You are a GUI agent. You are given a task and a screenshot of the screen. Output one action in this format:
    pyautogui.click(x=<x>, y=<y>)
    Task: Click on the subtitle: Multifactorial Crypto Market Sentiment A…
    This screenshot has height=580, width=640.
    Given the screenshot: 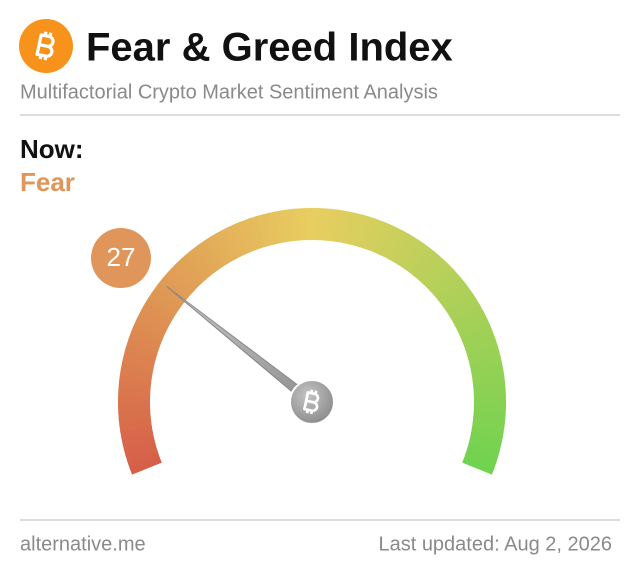 What is the action you would take?
    pyautogui.click(x=229, y=92)
    